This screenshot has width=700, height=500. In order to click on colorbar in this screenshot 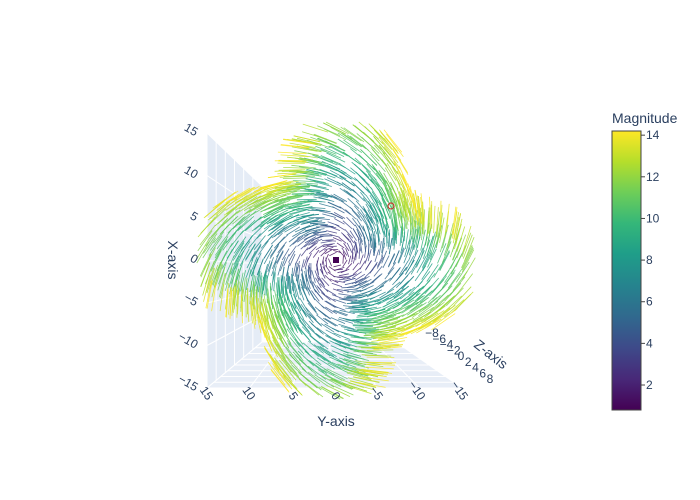, I will do `click(626, 270)`.